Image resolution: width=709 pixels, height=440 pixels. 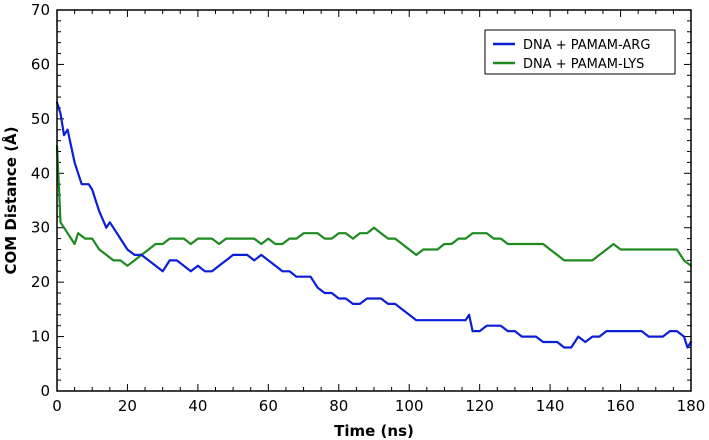 I want to click on x-tick-label: 140, so click(x=550, y=406).